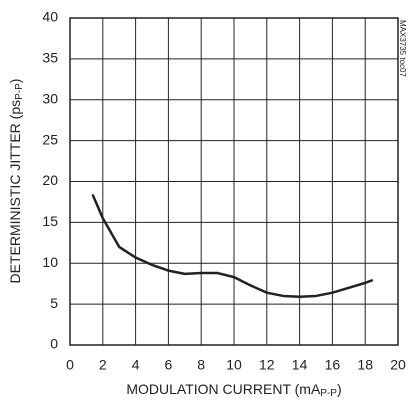 The image size is (408, 404). What do you see at coordinates (267, 365) in the screenshot?
I see `x-tick-label: 12` at bounding box center [267, 365].